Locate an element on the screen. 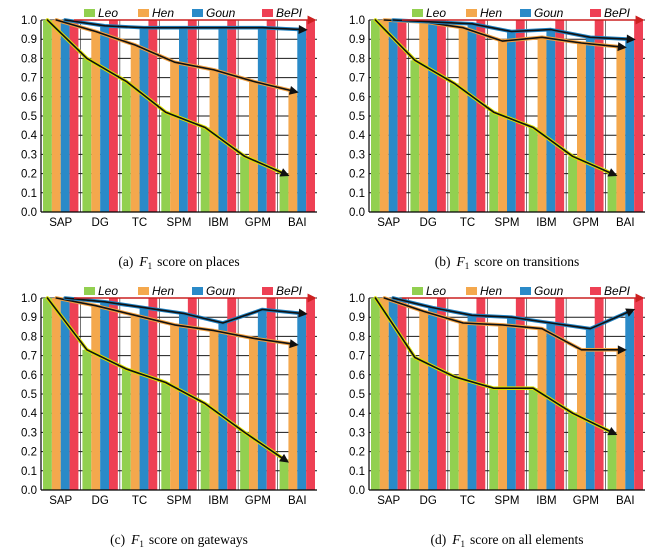 This screenshot has width=651, height=558. leo-trend-line is located at coordinates (493, 365).